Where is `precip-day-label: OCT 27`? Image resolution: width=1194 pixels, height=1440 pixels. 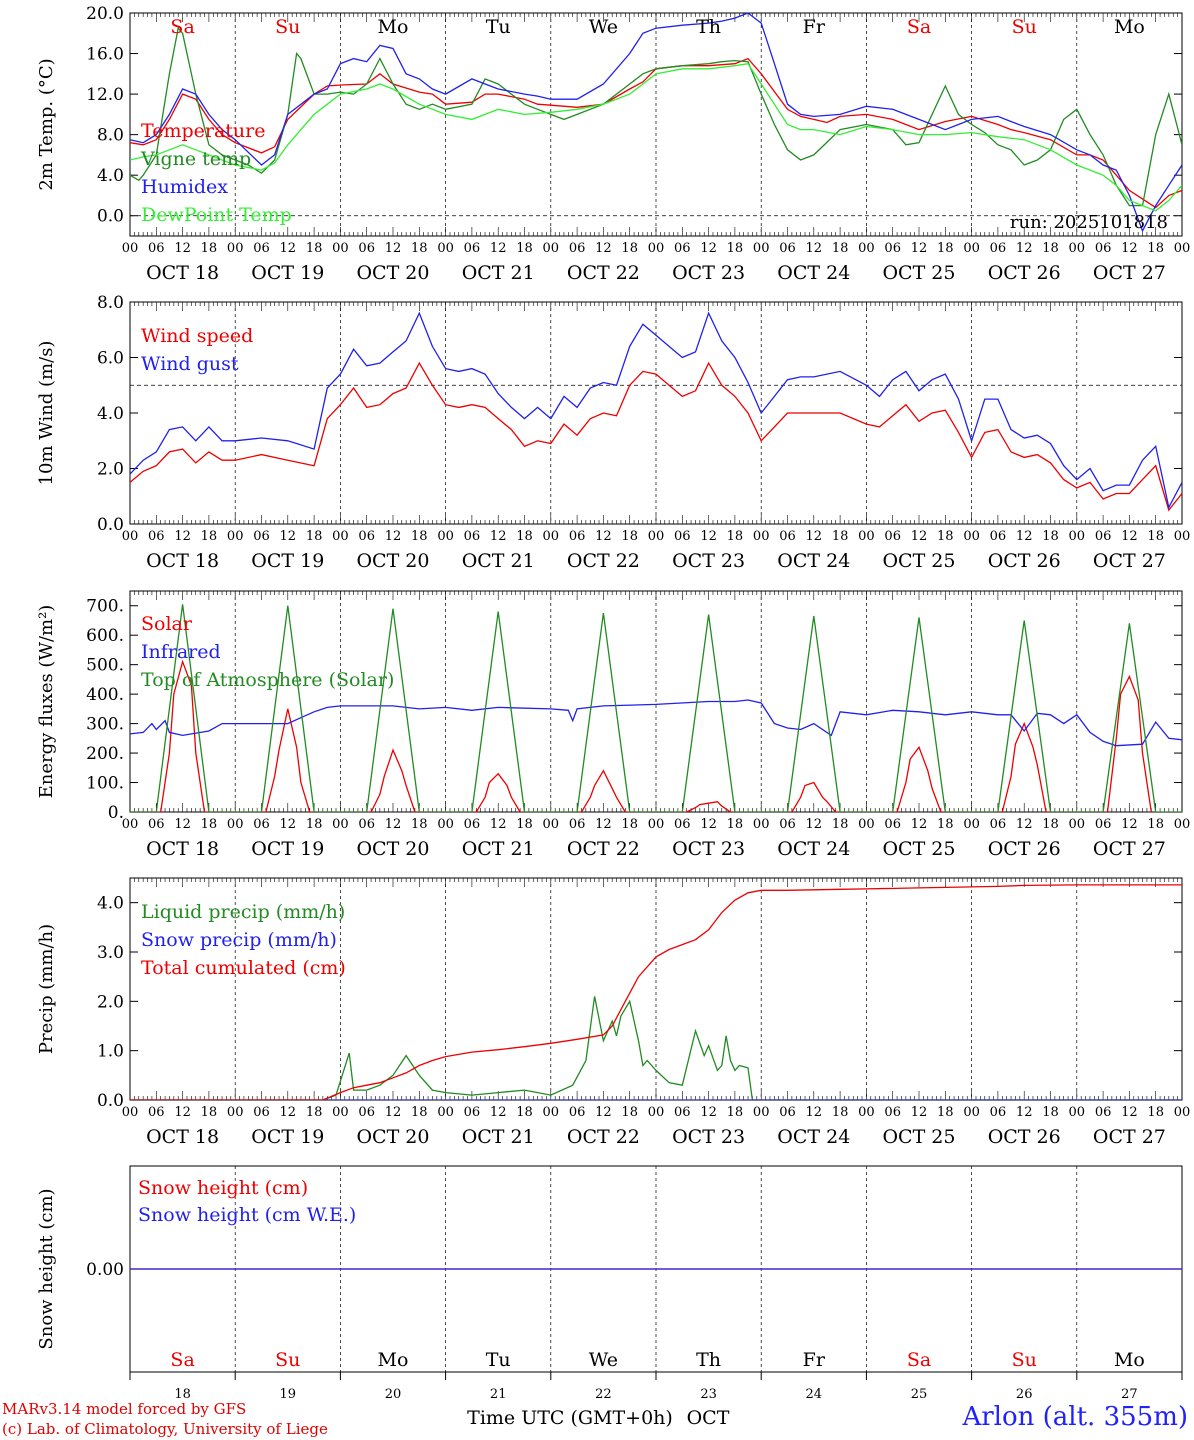
precip-day-label: OCT 27 is located at coordinates (1129, 1137).